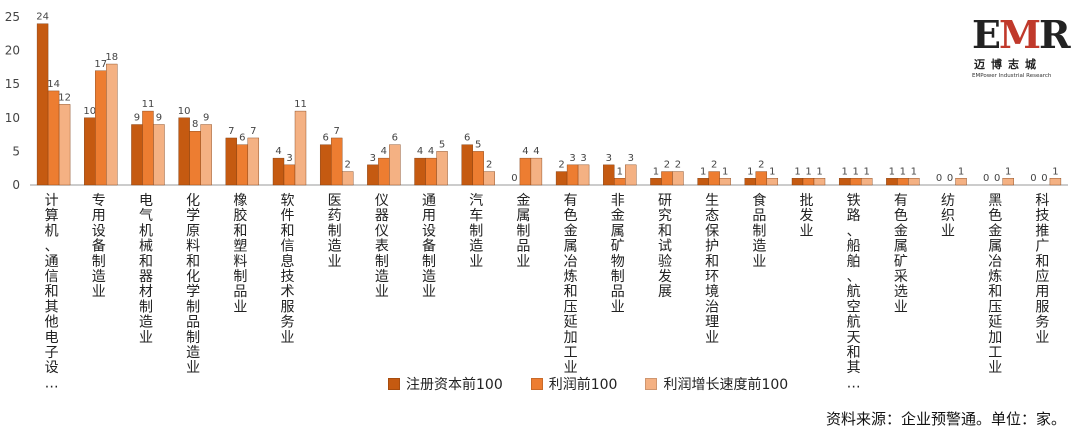  What do you see at coordinates (64, 97) in the screenshot?
I see `bar-value-label: 12` at bounding box center [64, 97].